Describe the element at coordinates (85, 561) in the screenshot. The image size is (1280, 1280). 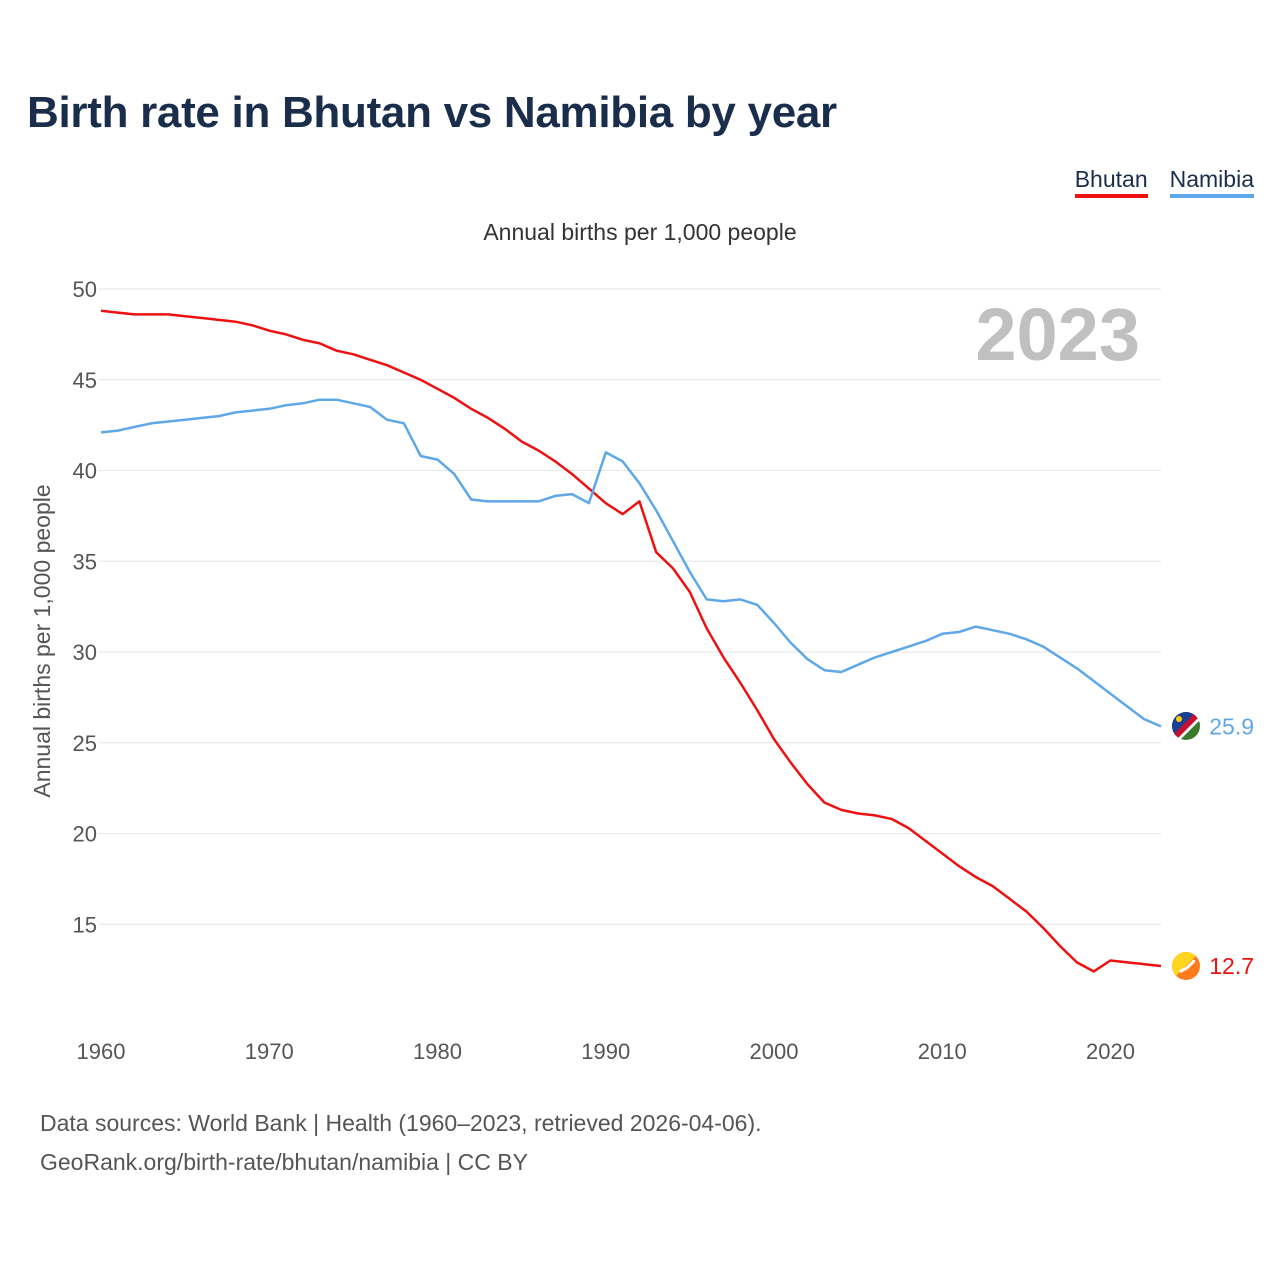
I see `y-tick-label: 35` at that location.